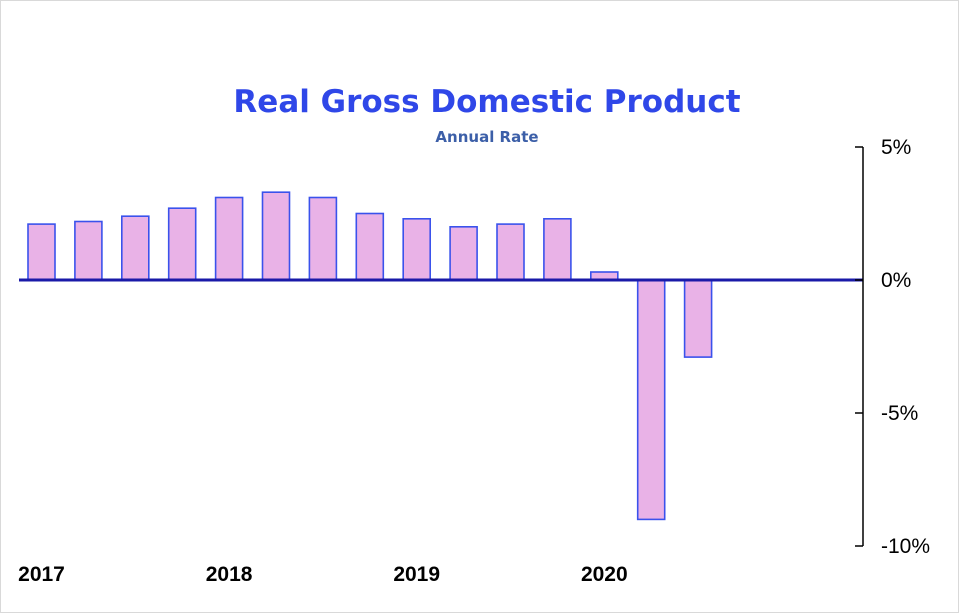 The width and height of the screenshot is (959, 614). What do you see at coordinates (417, 249) in the screenshot?
I see `bar-2019-q1` at bounding box center [417, 249].